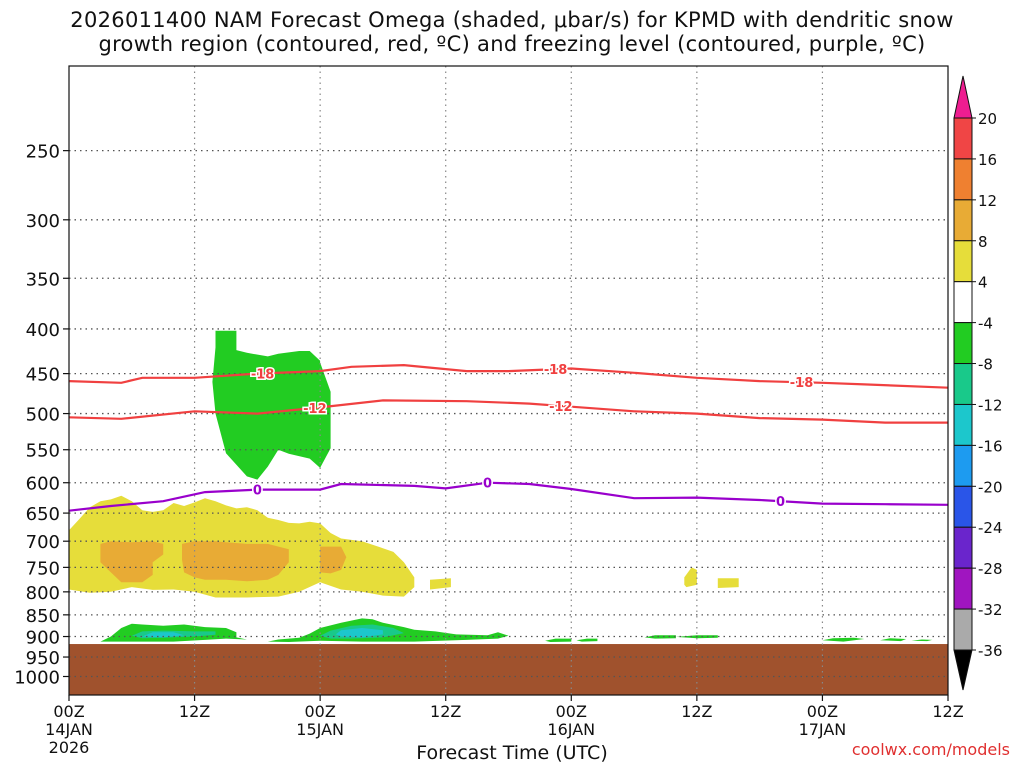  What do you see at coordinates (271, 405) in the screenshot?
I see `shaded-region-ascent-upper-green` at bounding box center [271, 405].